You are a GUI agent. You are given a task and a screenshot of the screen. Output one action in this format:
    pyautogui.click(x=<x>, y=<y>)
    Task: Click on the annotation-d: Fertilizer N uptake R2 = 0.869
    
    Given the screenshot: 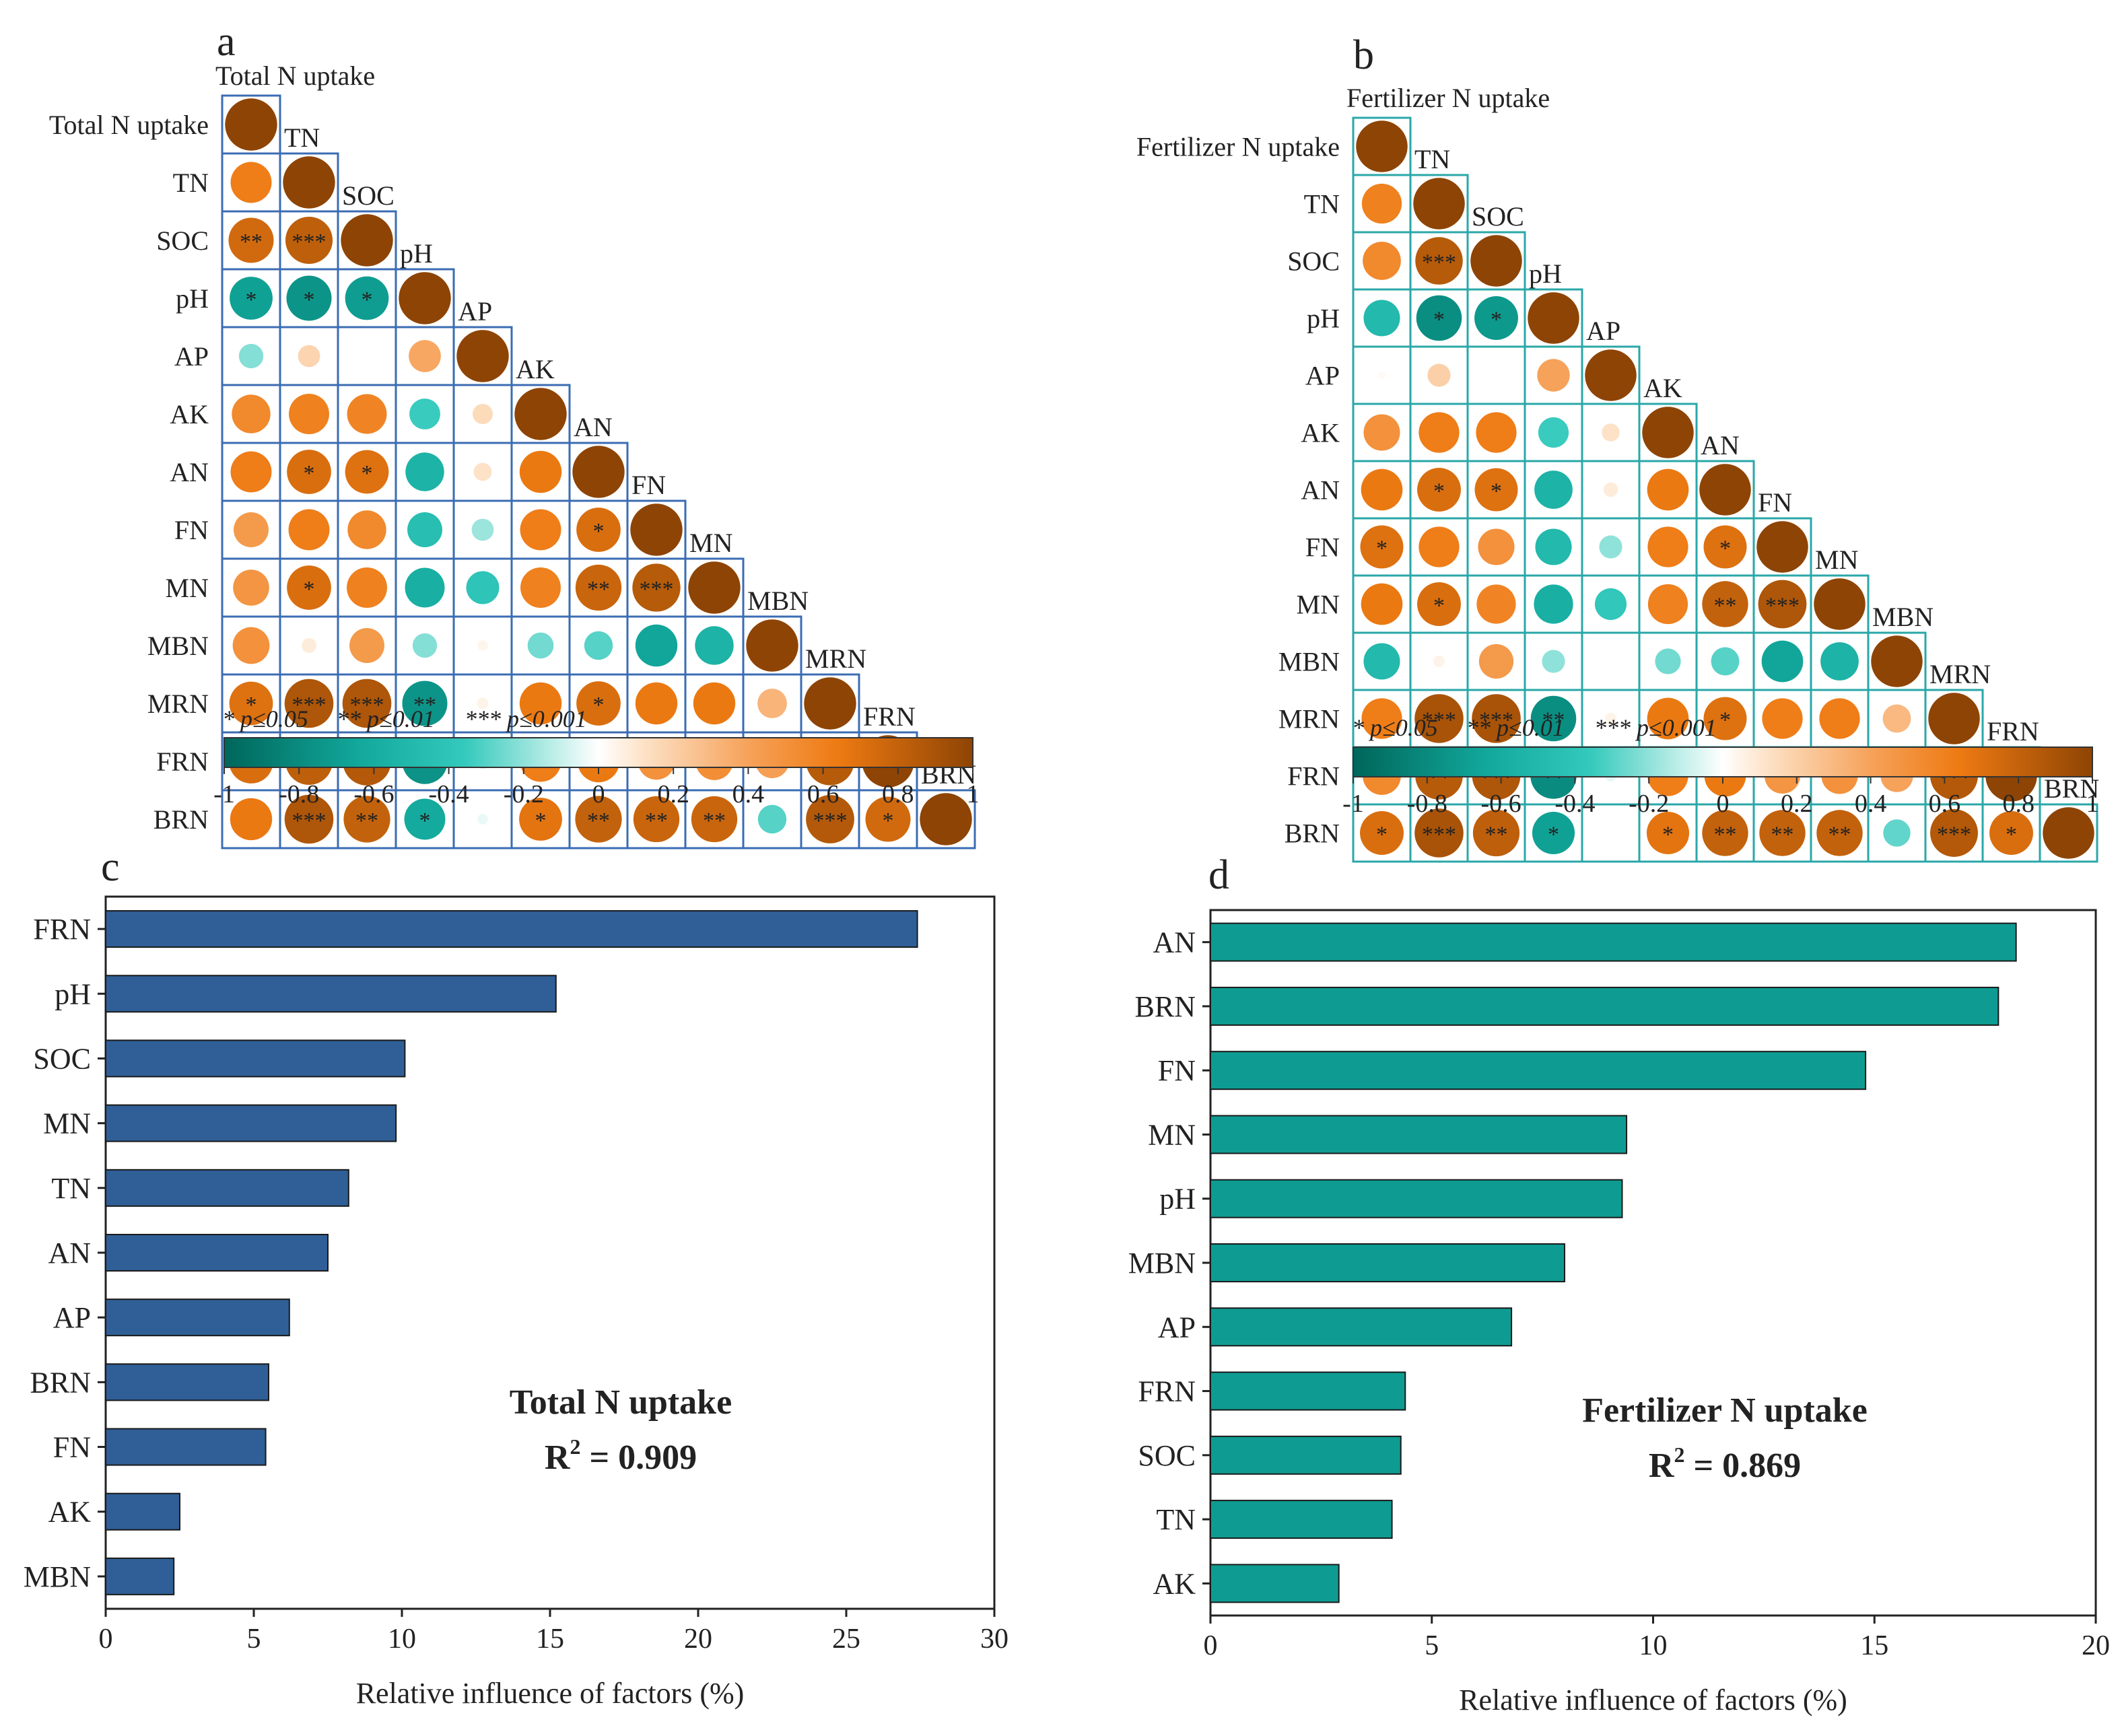 What is the action you would take?
    pyautogui.click(x=1725, y=1438)
    